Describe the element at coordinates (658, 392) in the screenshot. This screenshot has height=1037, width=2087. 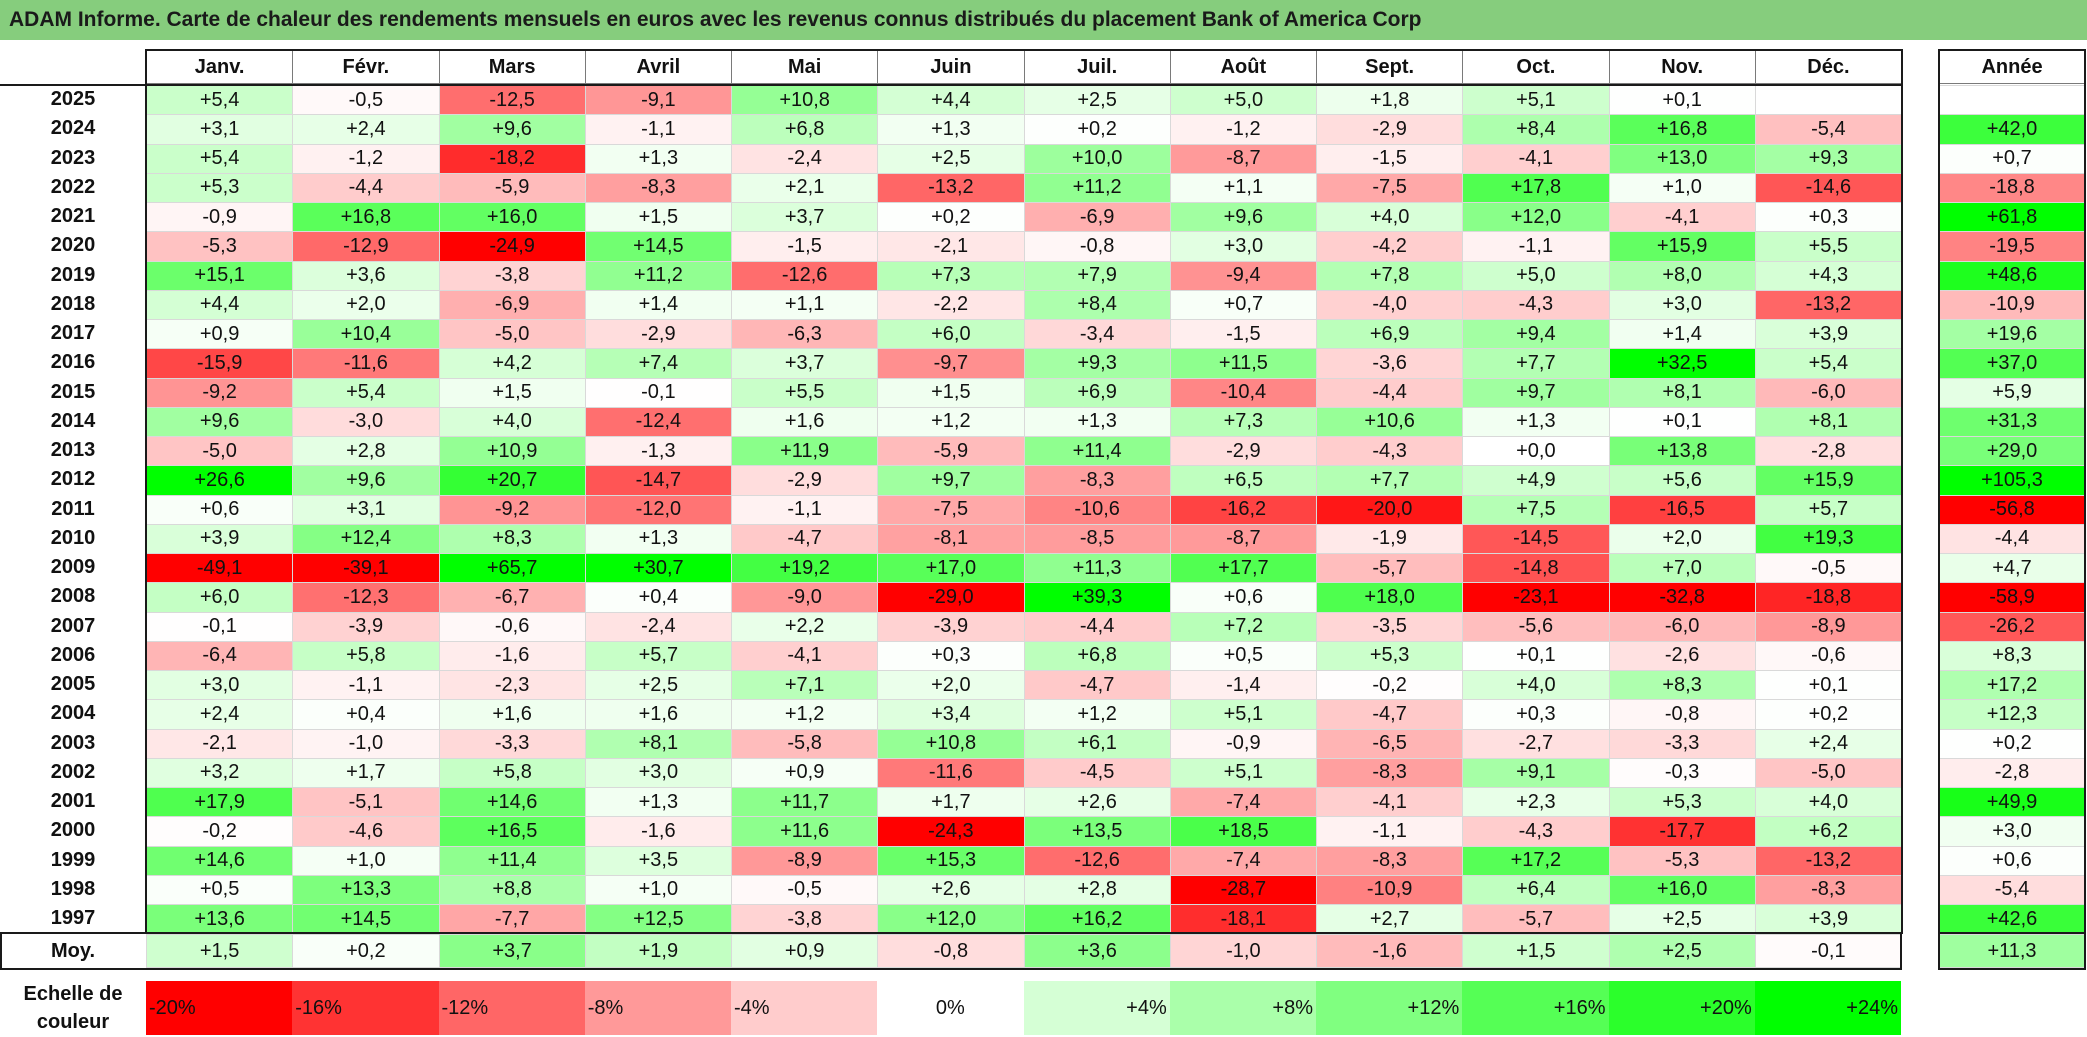
I see `heatmap-cell: -0,1` at that location.